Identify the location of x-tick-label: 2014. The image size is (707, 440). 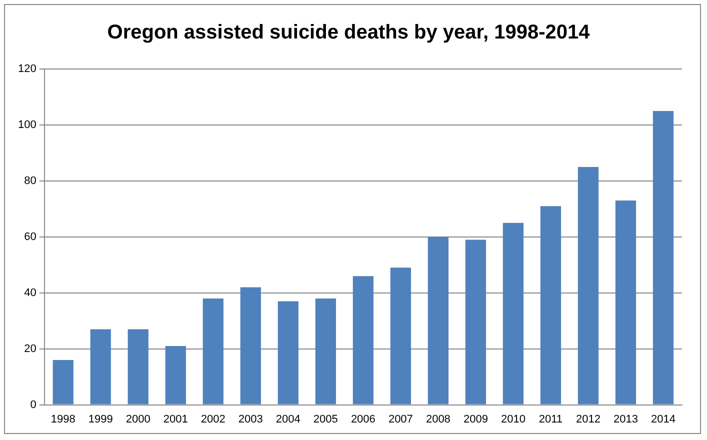
(663, 419).